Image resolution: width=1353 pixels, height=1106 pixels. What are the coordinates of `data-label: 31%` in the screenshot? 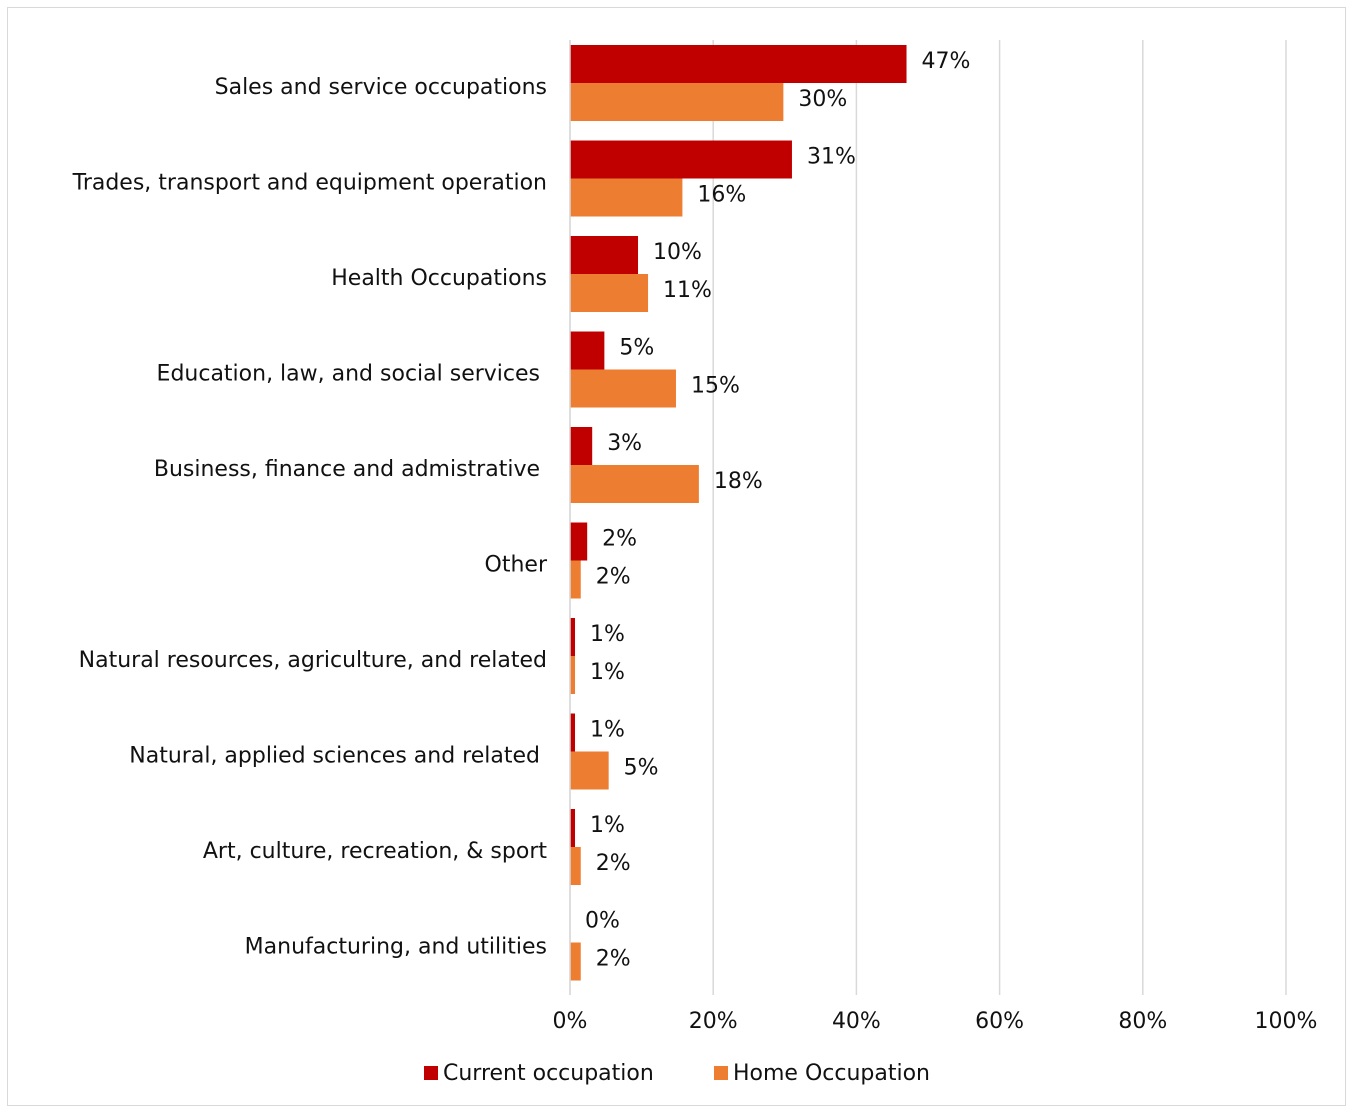 It's located at (831, 157).